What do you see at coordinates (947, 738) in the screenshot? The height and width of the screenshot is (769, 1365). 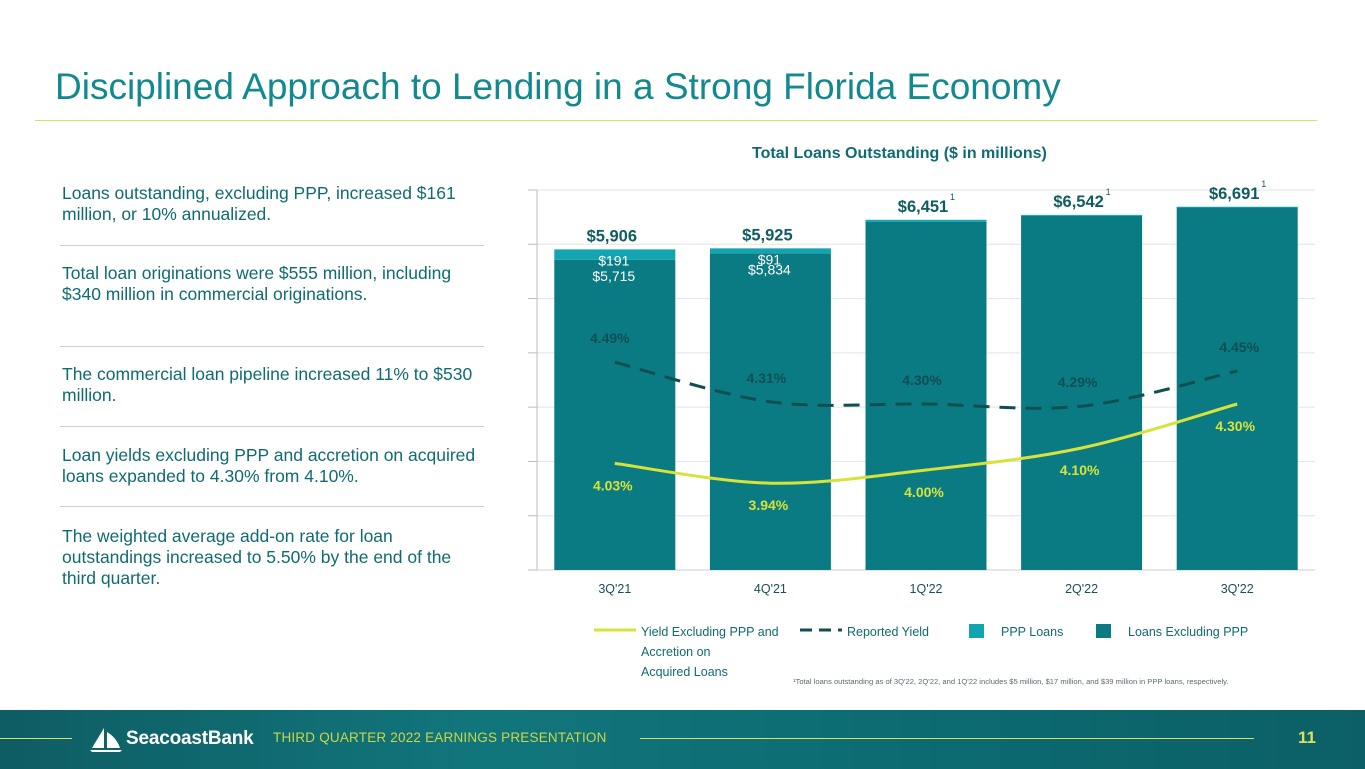 I see `footer-rule-right` at bounding box center [947, 738].